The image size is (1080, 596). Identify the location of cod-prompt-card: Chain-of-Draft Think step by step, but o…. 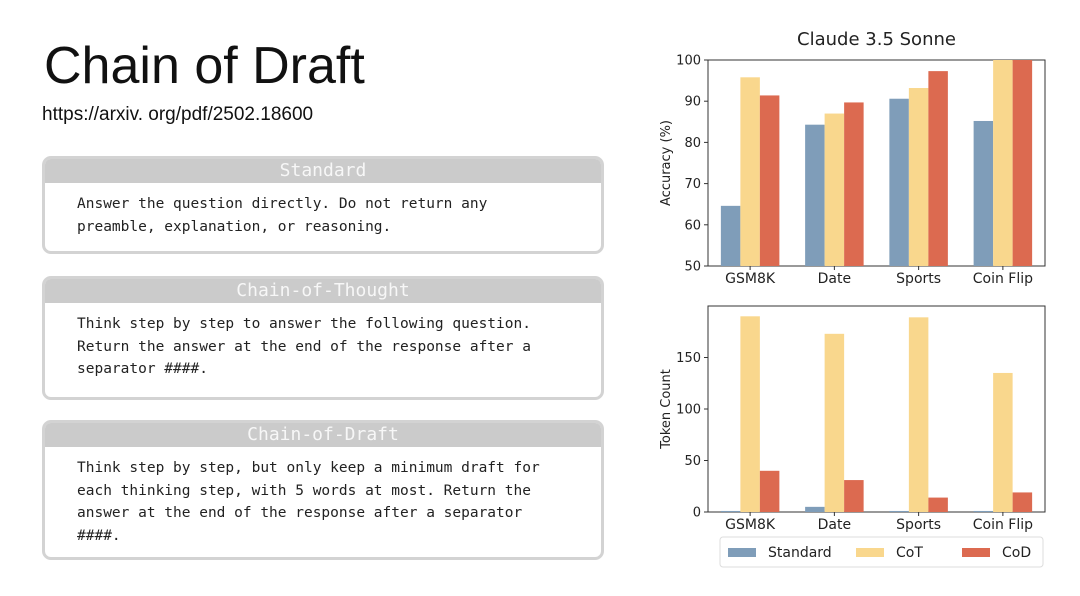
(323, 490).